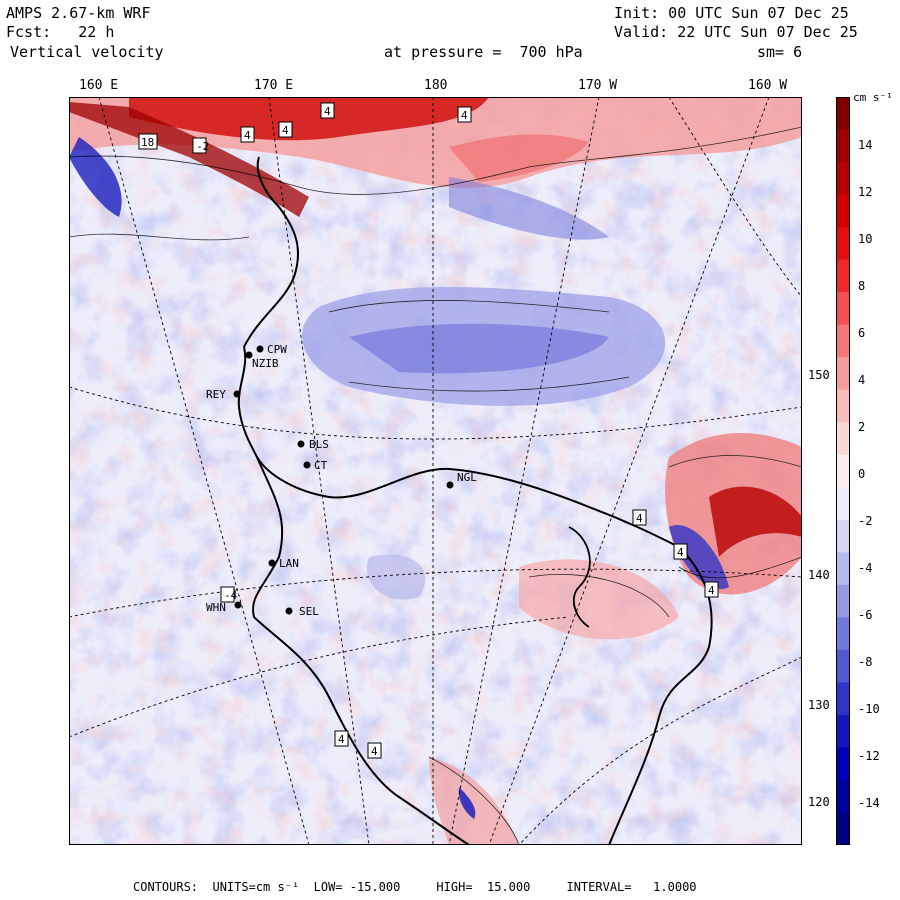 The width and height of the screenshot is (900, 900). I want to click on model-title: AMPS 2.67-km WRF, so click(78, 13).